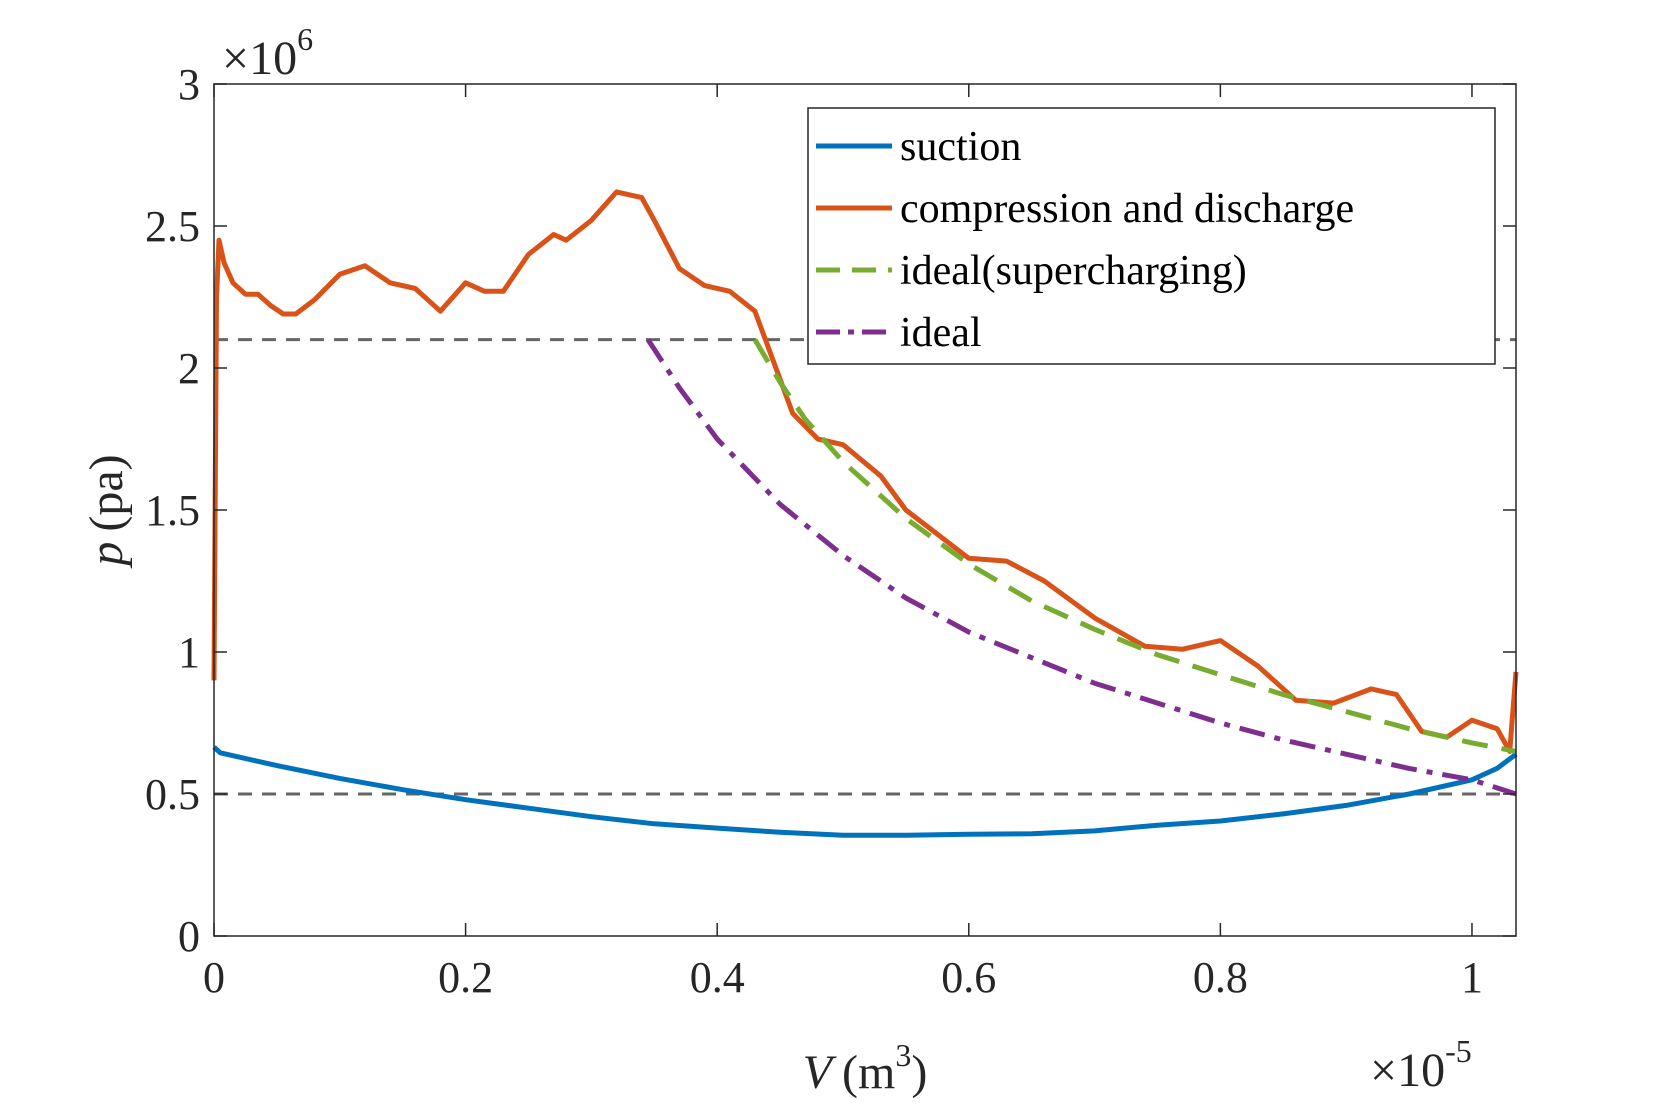  I want to click on y-tick-label: 3, so click(189, 84).